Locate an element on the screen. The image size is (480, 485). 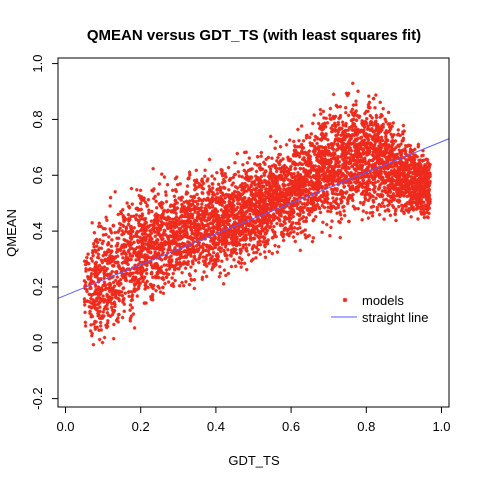
legend-marker-models is located at coordinates (345, 300).